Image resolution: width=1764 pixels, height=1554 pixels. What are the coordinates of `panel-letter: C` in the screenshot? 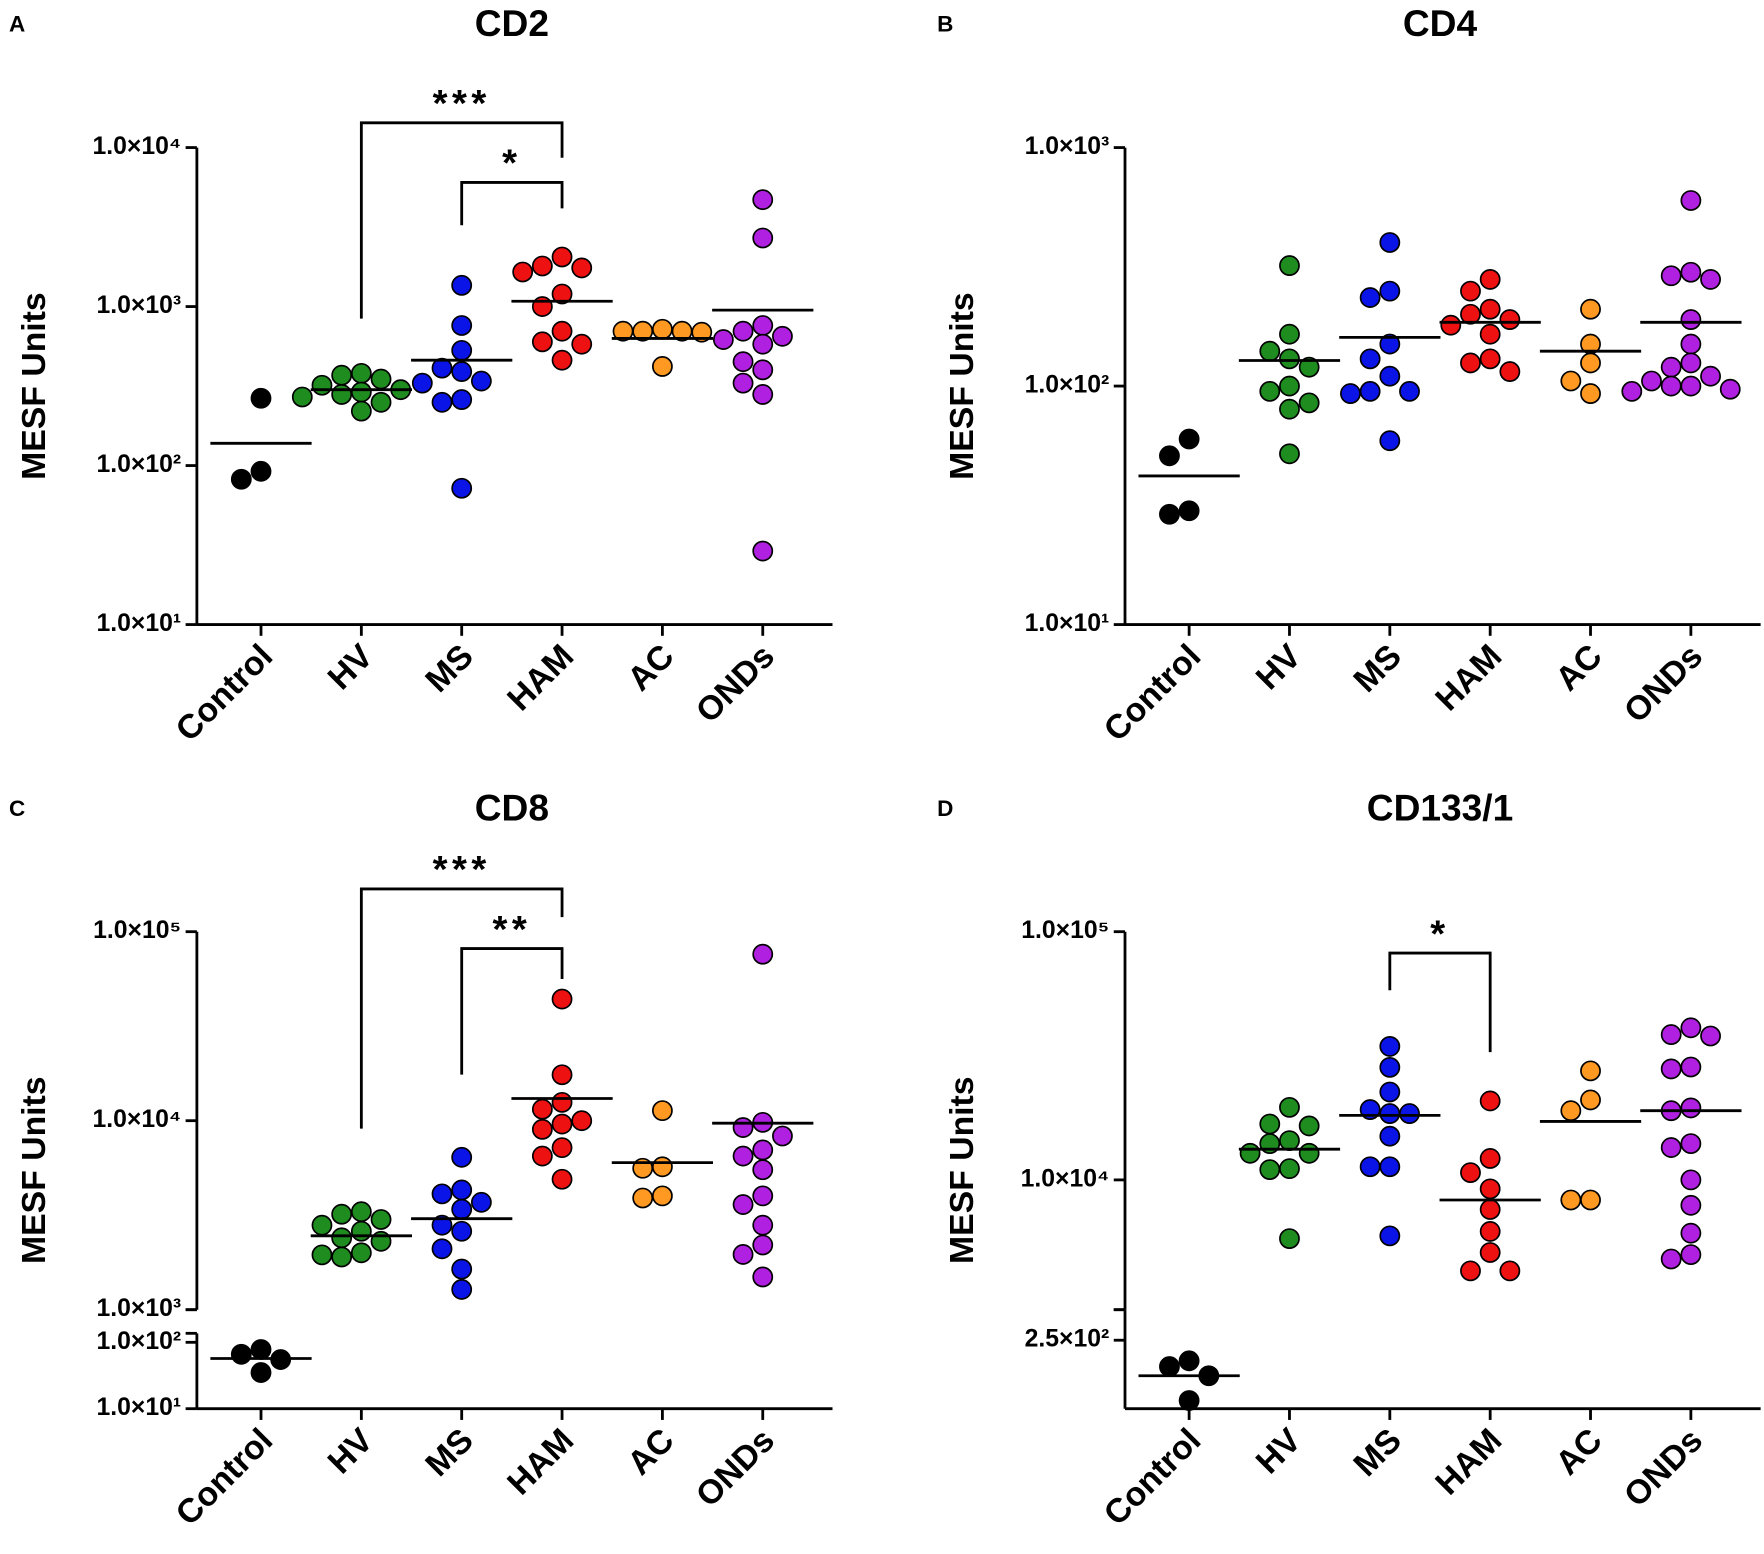 It's located at (17, 808).